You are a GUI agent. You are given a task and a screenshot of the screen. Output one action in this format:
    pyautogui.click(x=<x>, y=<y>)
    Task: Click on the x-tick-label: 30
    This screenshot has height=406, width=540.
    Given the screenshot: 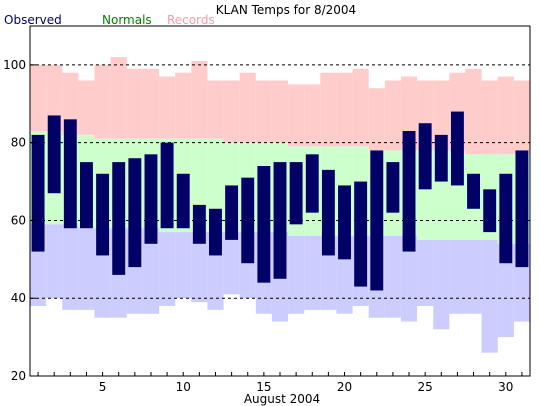 What is the action you would take?
    pyautogui.click(x=505, y=387)
    